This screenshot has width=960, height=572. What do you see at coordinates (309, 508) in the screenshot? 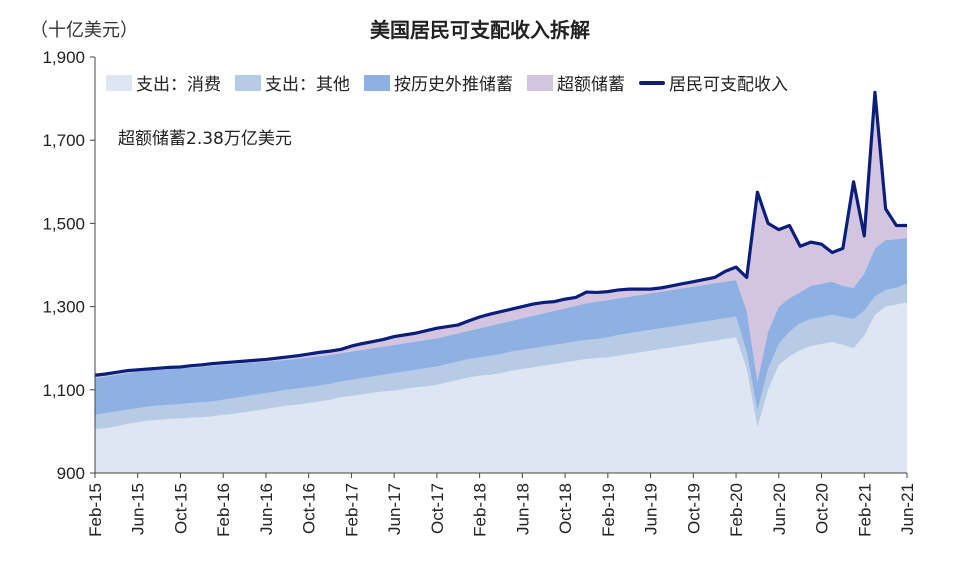
I see `x-tick-label: Oct-16` at bounding box center [309, 508].